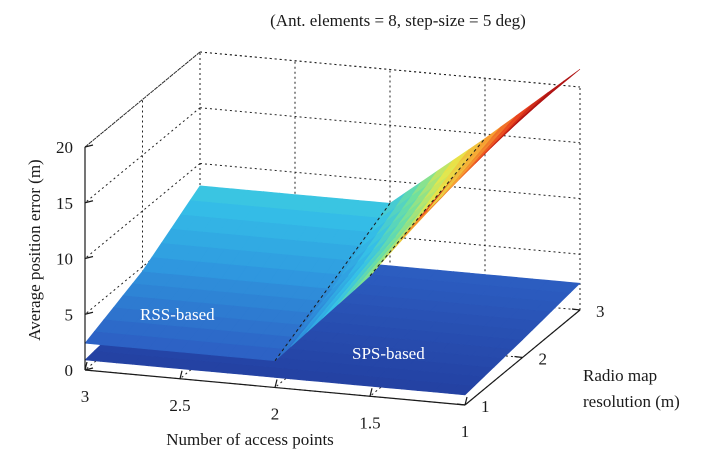 The height and width of the screenshot is (460, 707). What do you see at coordinates (64, 259) in the screenshot?
I see `z-tick-label: 10` at bounding box center [64, 259].